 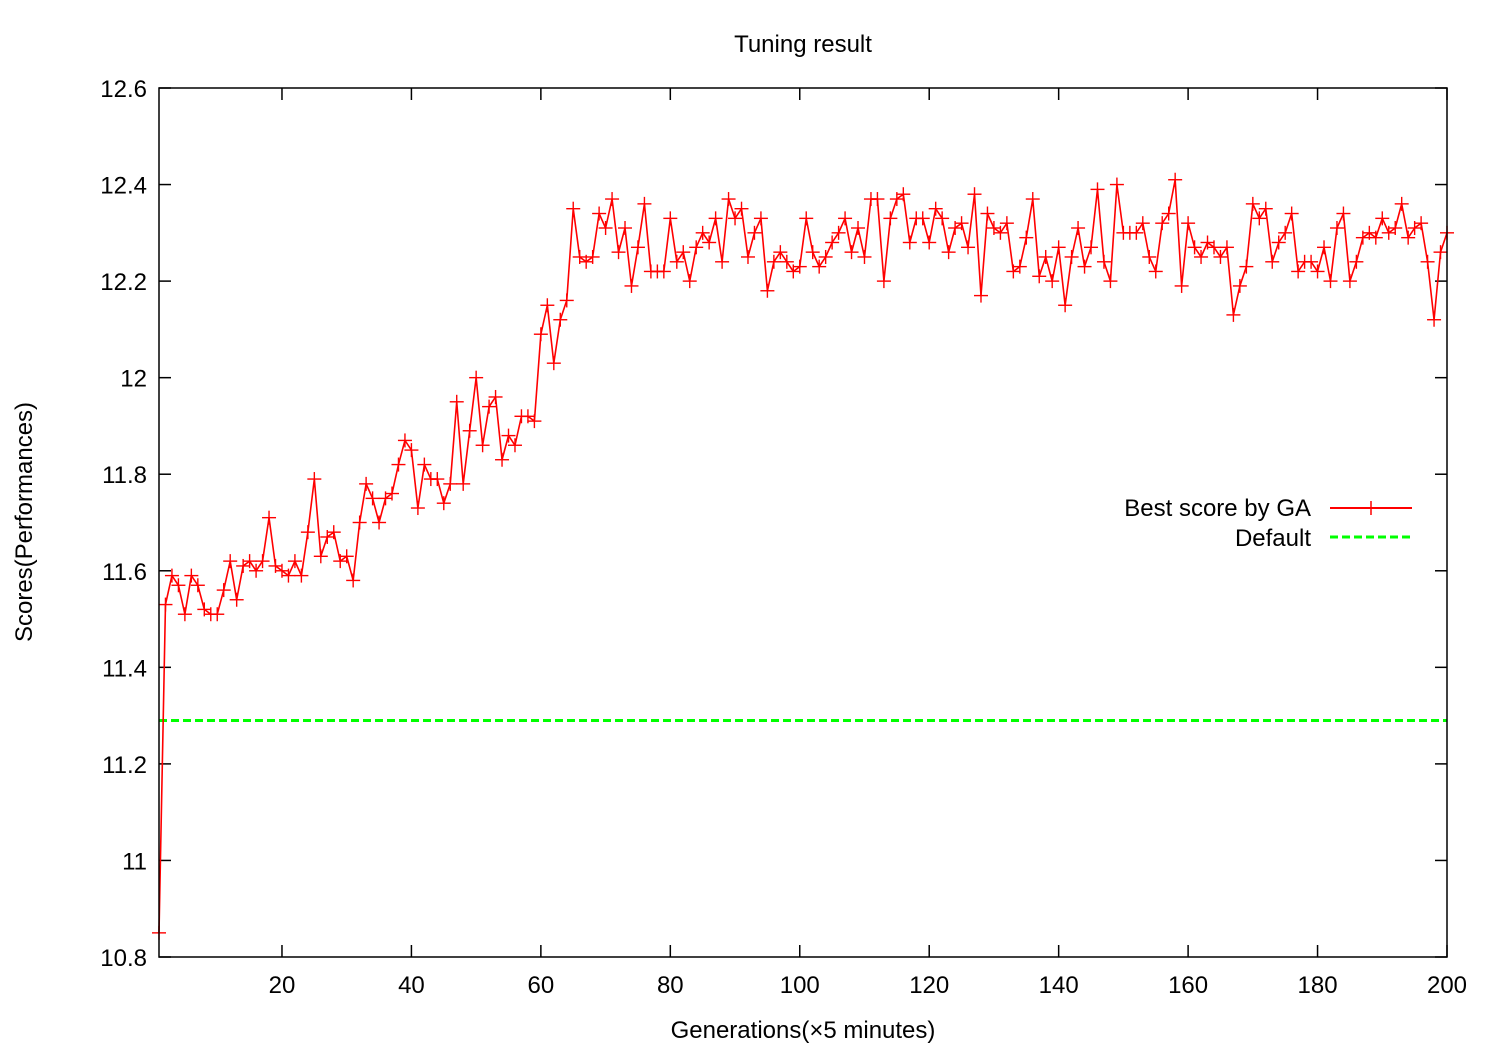 I want to click on x-tick-label: 20, so click(x=282, y=985).